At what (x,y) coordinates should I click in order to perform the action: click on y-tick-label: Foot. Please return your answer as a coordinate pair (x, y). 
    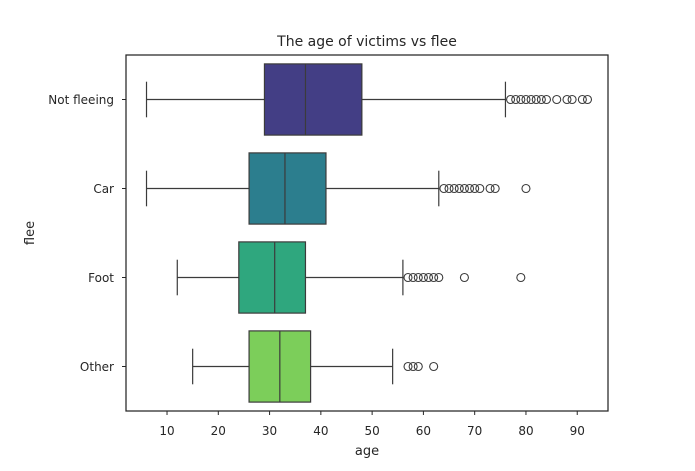
    Looking at the image, I should click on (101, 278).